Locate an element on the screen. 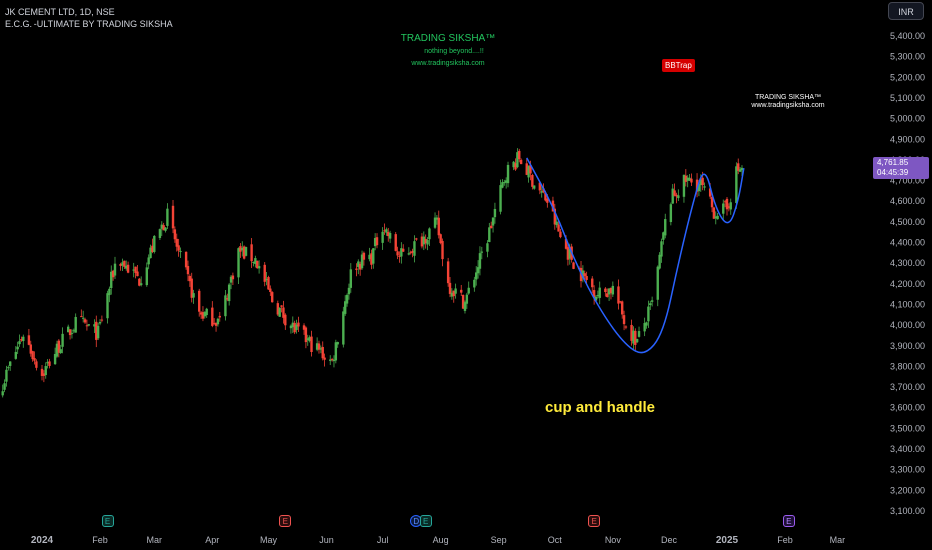  y-tick-label: 4,300.00 is located at coordinates (907, 263).